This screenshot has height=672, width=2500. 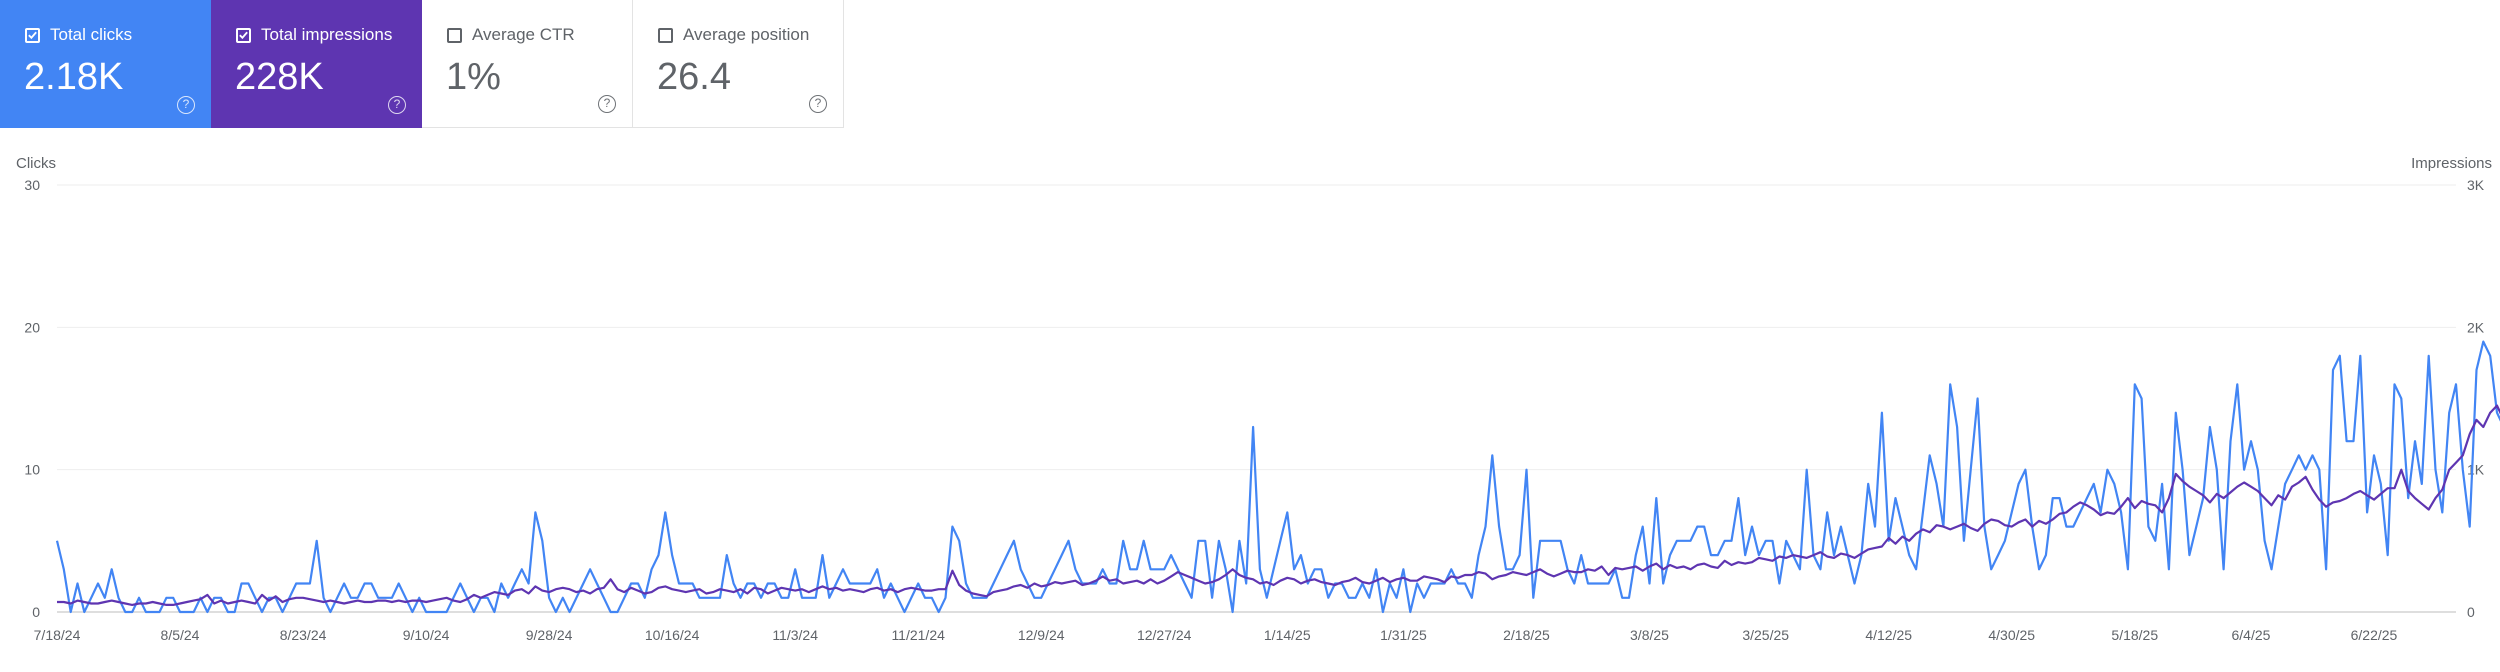 I want to click on average-ctr-card: Average CTR 1% ?, so click(x=527, y=64).